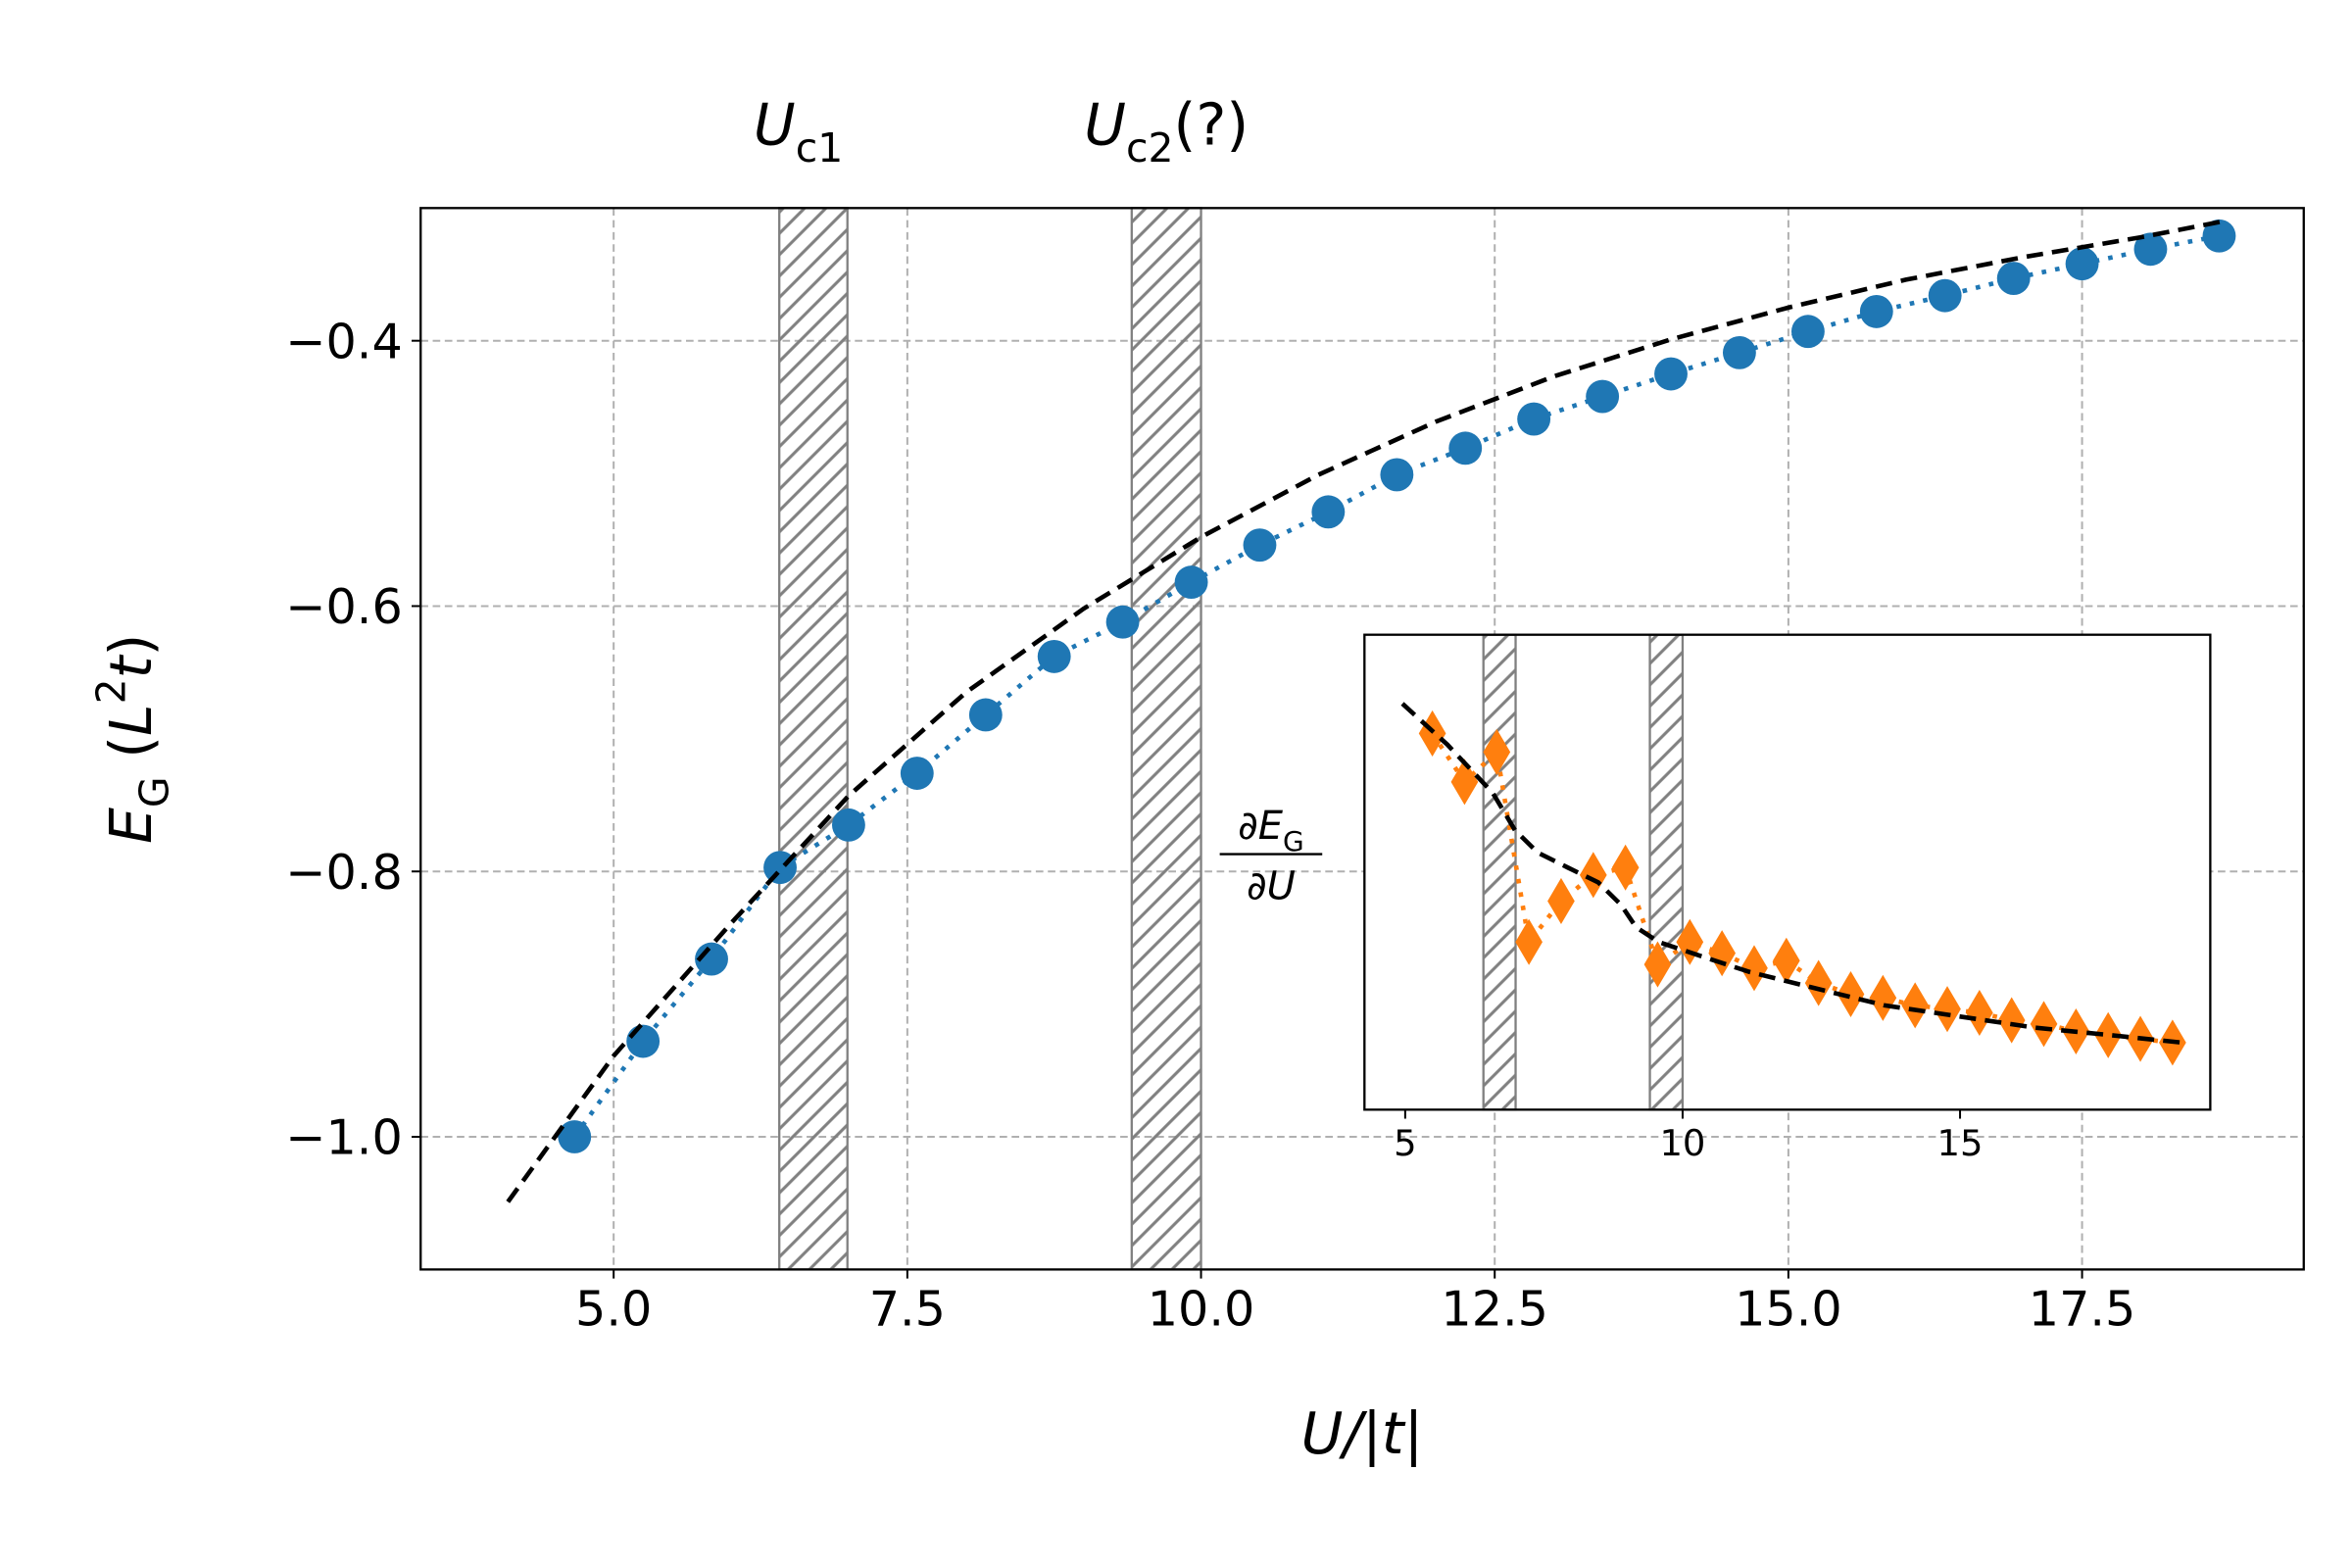 The height and width of the screenshot is (1568, 2352). I want to click on y-axis-label-denominator: ∂U, so click(1271, 886).